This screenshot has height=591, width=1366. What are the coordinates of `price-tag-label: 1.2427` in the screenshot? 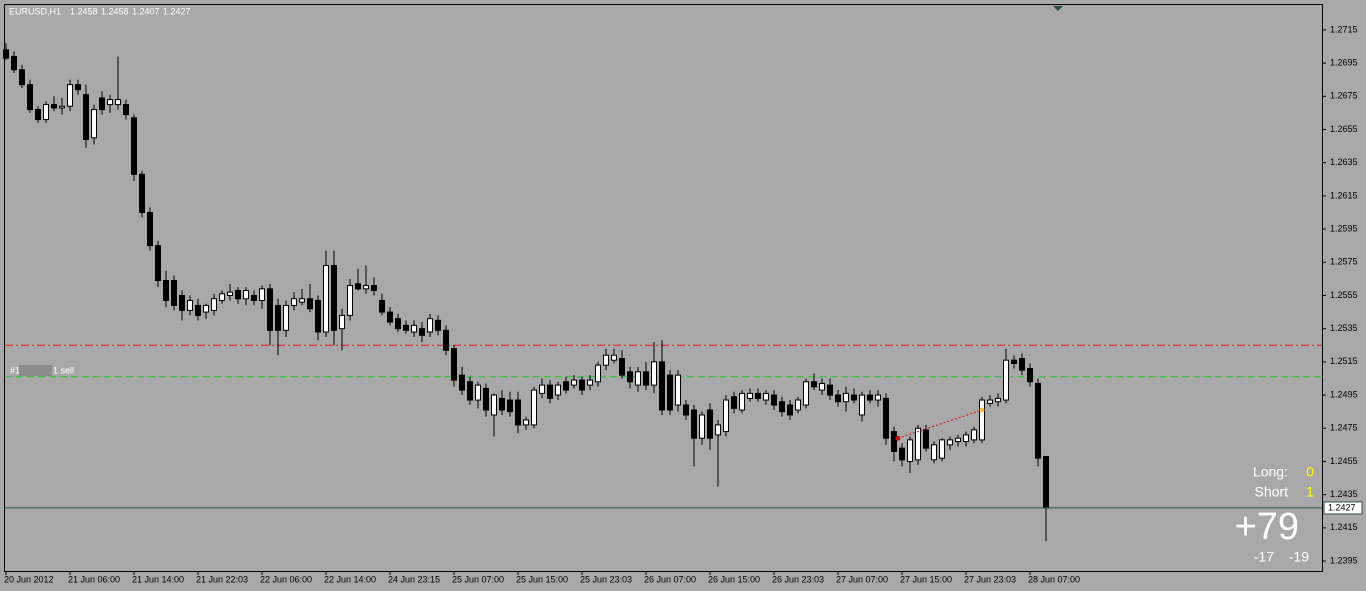 It's located at (1342, 507).